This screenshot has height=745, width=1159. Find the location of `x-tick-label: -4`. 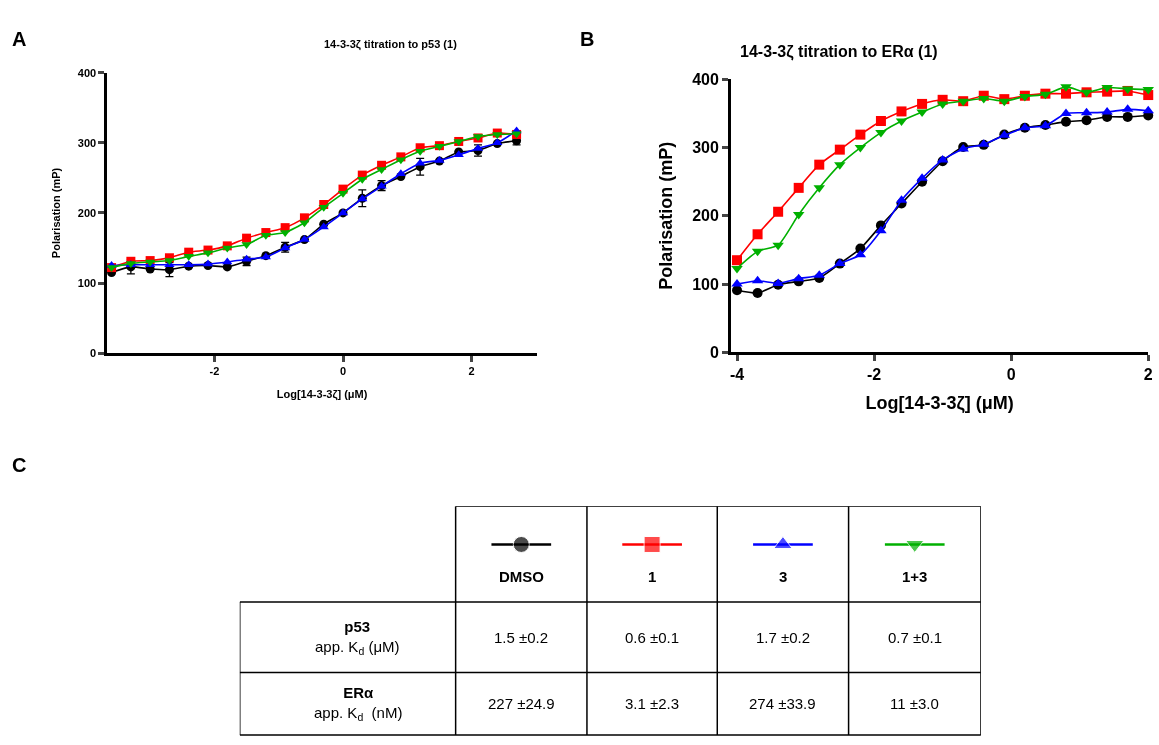

x-tick-label: -4 is located at coordinates (737, 375).